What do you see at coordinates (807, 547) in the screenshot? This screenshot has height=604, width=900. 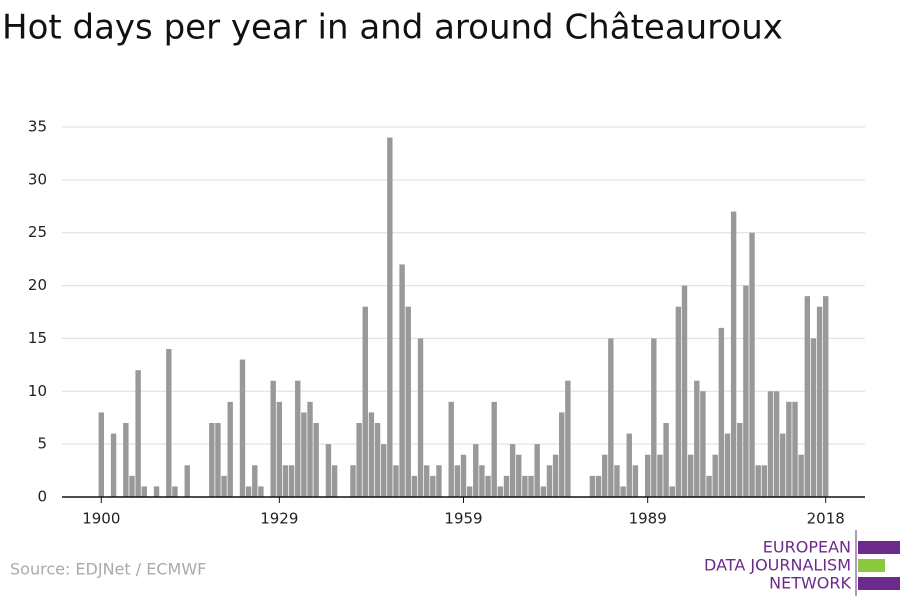 I see `logo-text: EUROPEAN` at bounding box center [807, 547].